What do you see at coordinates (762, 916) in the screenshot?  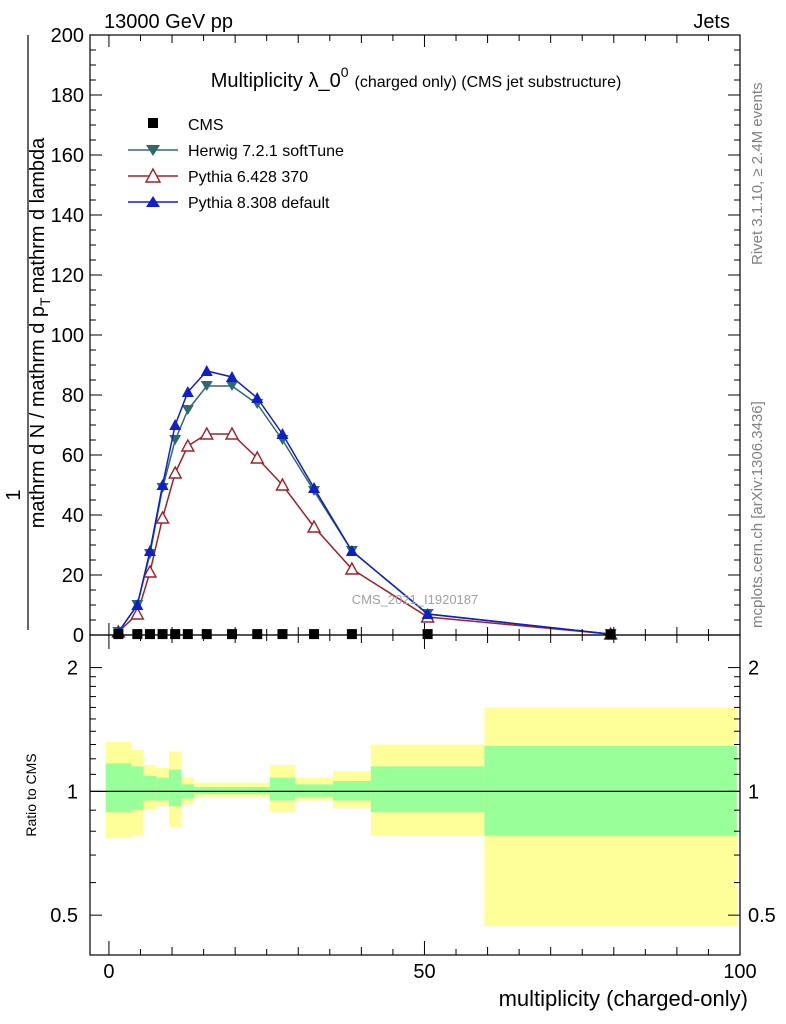 I see `ratio-y-tick-label-right: 0.5` at bounding box center [762, 916].